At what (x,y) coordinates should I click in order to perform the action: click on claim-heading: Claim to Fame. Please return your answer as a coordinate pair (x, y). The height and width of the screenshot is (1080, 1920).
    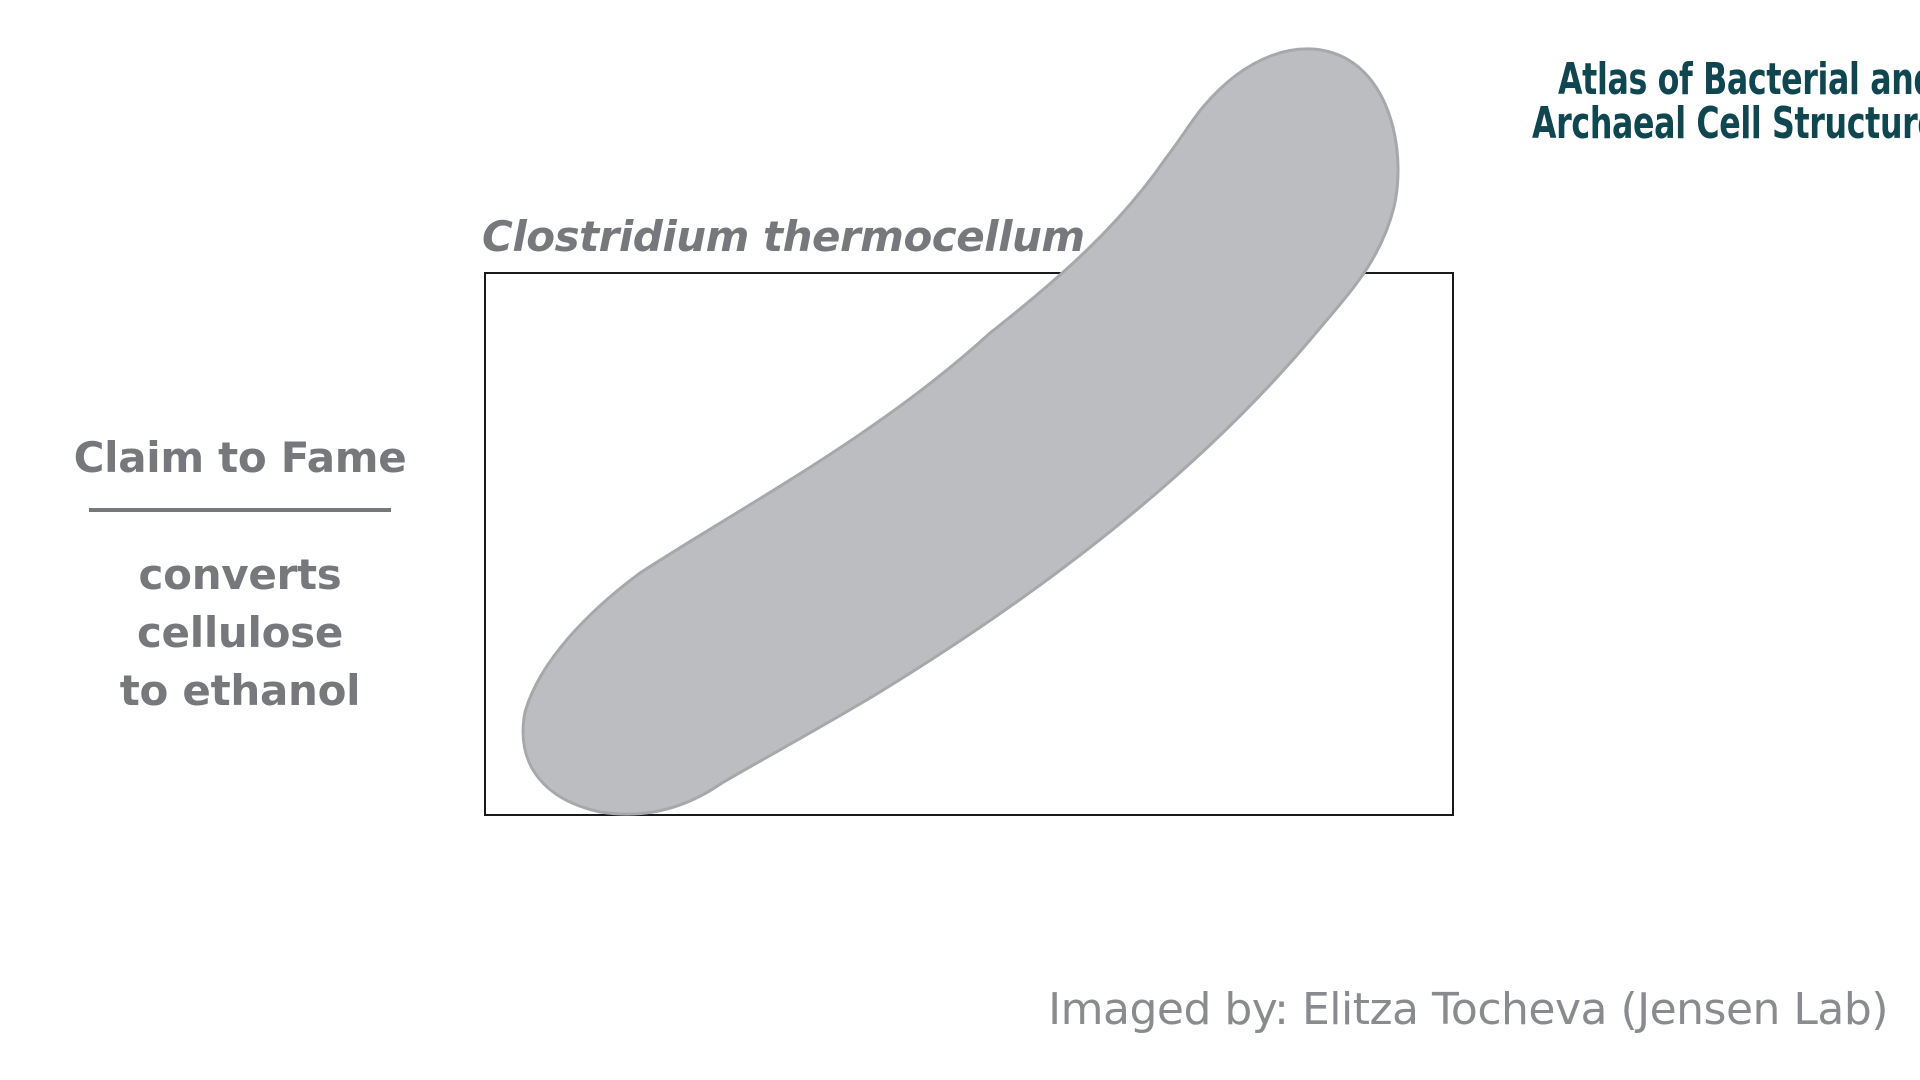
    Looking at the image, I should click on (240, 457).